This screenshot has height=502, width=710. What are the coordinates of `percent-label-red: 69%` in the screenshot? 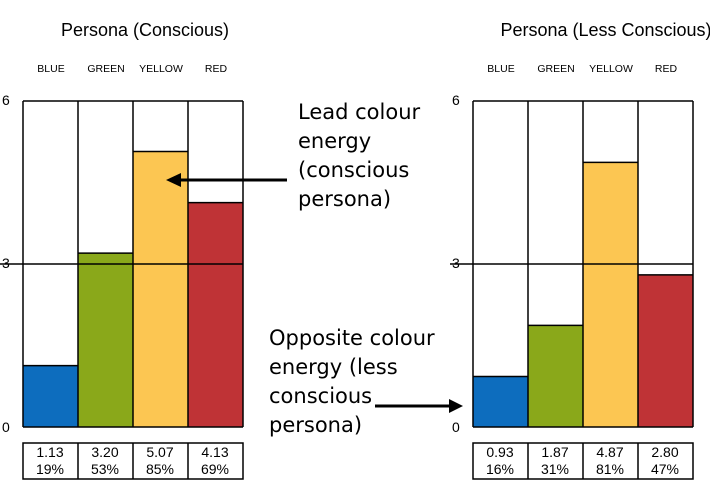 It's located at (215, 469).